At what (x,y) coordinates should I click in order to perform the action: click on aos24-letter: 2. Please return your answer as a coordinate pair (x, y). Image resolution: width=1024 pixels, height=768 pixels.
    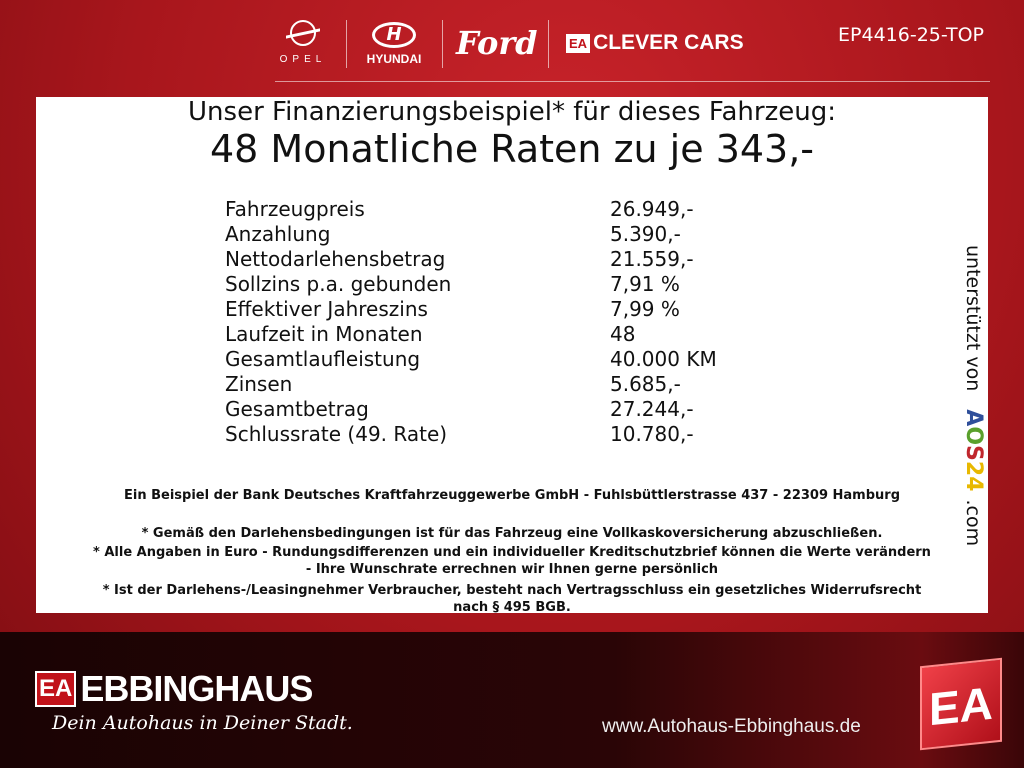
    Looking at the image, I should click on (973, 468).